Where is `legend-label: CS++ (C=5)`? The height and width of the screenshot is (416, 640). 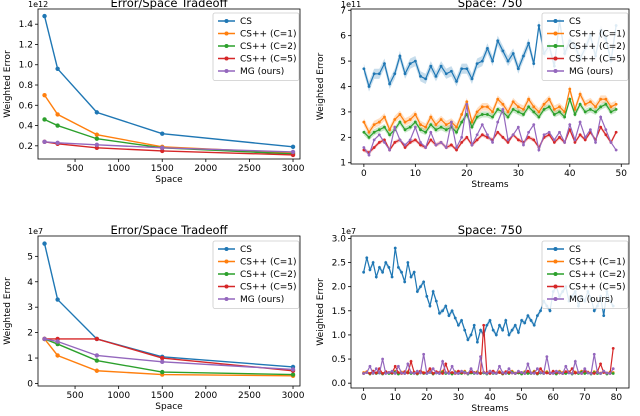 legend-label: CS++ (C=5) is located at coordinates (268, 60).